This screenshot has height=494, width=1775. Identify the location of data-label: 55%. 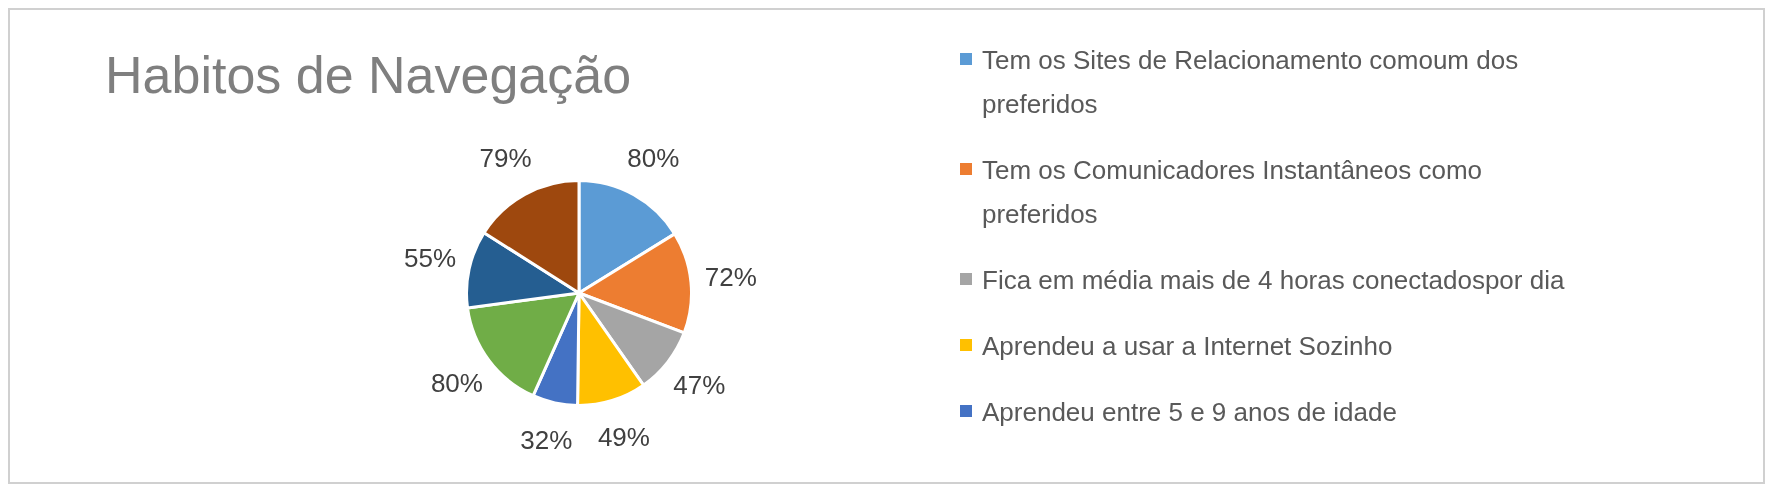
(430, 258).